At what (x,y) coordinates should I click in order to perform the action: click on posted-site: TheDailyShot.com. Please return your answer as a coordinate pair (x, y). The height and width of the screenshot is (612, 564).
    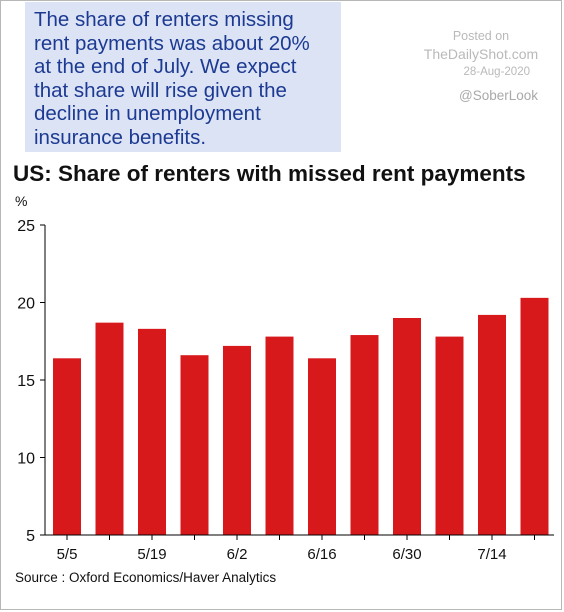
    Looking at the image, I should click on (481, 54).